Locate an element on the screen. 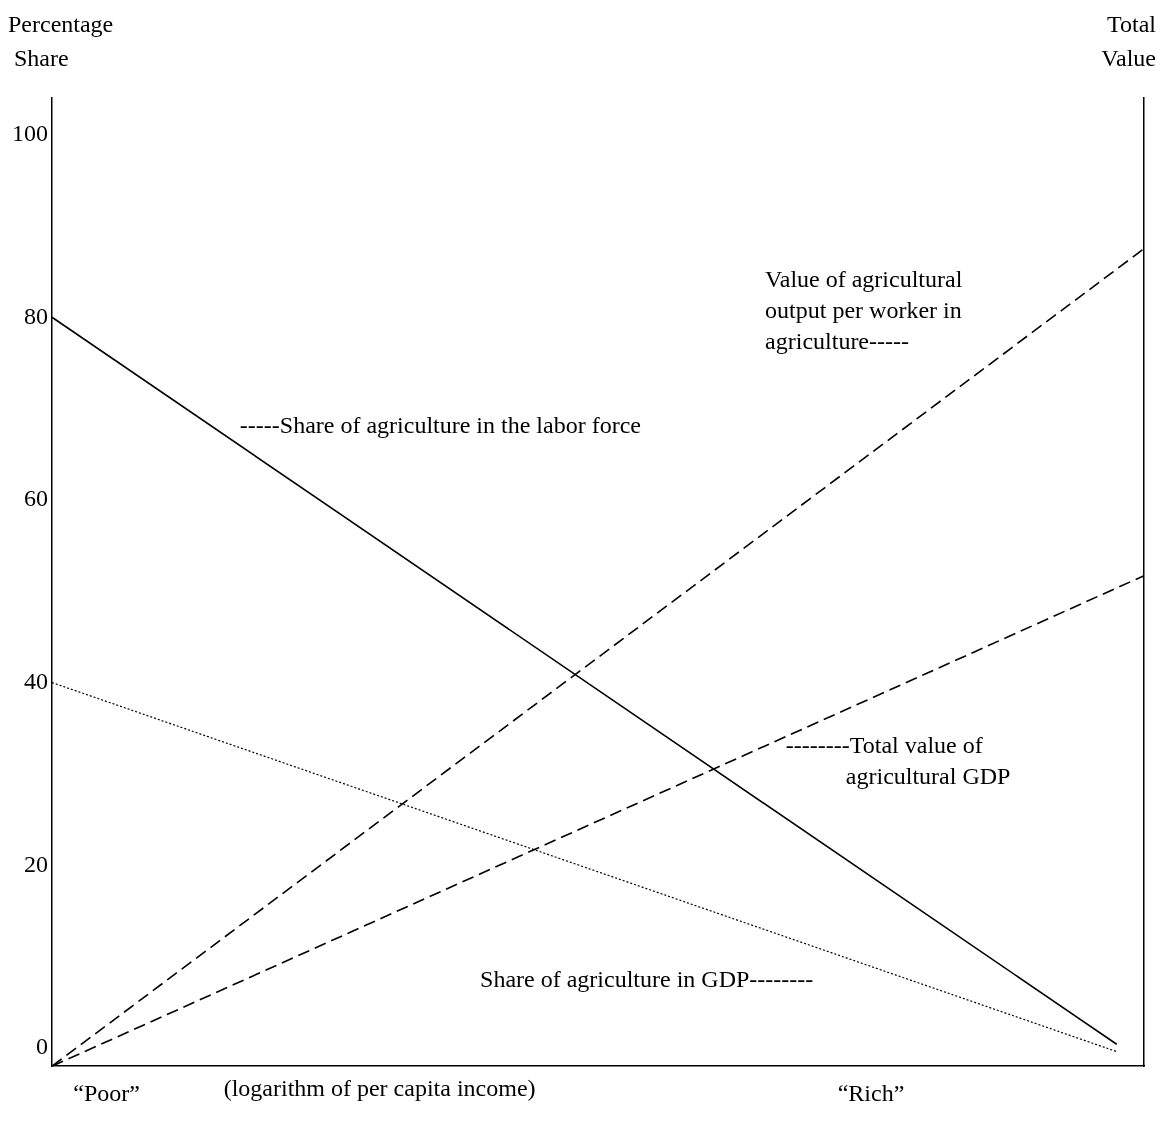 Image resolution: width=1167 pixels, height=1146 pixels. y-tick-label: 60 is located at coordinates (36, 498).